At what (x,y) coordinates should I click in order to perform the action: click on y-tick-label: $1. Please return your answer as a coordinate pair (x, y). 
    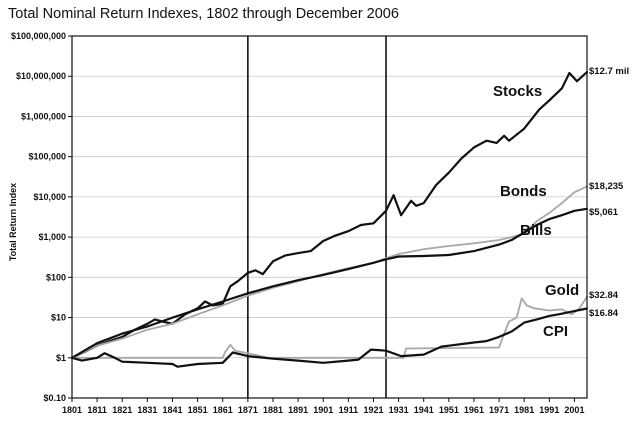
    Looking at the image, I should click on (61, 358).